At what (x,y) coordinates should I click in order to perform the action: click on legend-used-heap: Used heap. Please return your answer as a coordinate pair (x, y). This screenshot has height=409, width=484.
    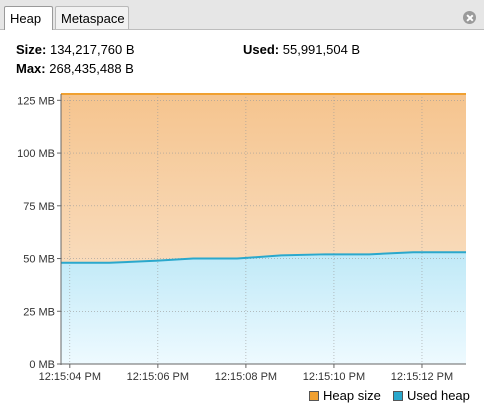
    Looking at the image, I should click on (431, 395).